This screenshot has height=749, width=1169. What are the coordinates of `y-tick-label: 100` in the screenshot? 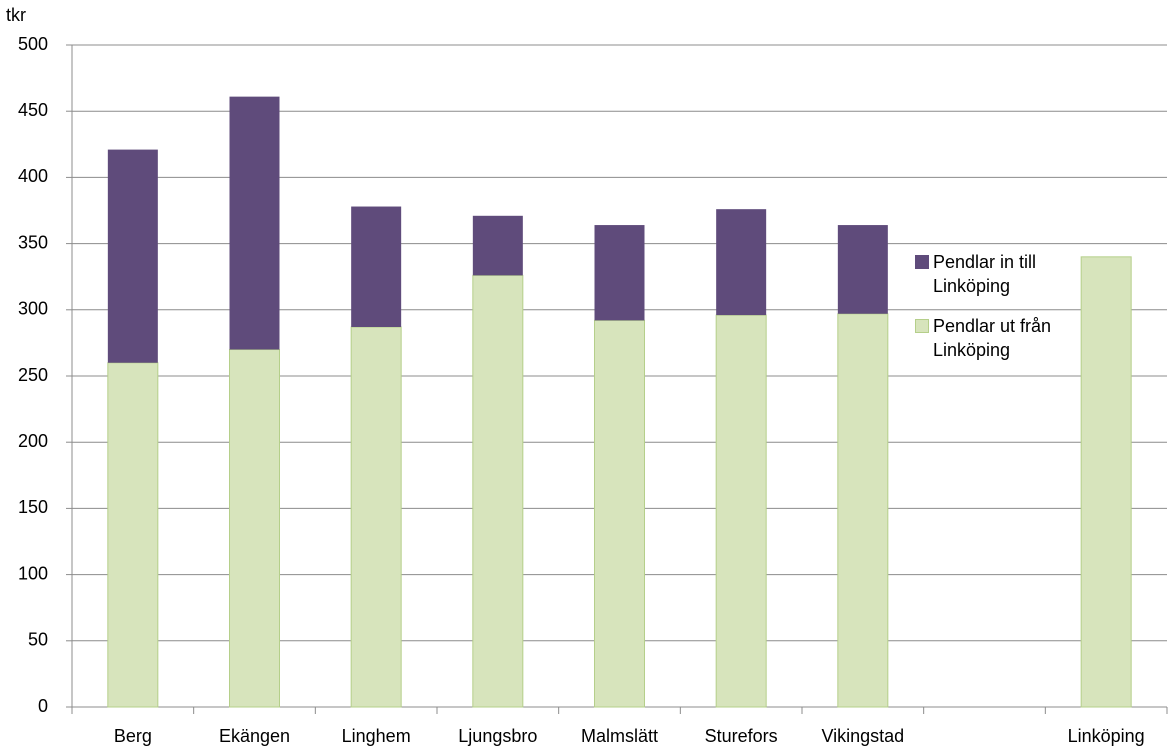 It's located at (33, 573).